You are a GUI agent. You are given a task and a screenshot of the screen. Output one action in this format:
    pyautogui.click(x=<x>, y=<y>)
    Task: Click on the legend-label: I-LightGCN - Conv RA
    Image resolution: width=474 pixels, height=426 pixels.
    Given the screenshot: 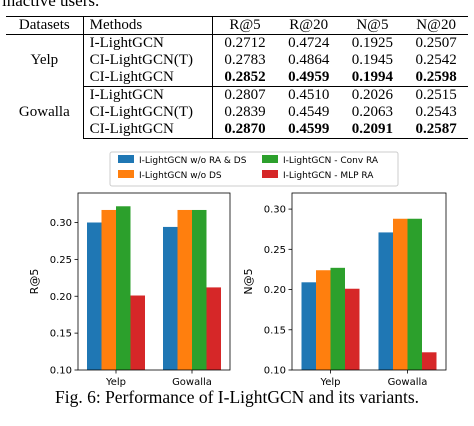 What is the action you would take?
    pyautogui.click(x=331, y=161)
    